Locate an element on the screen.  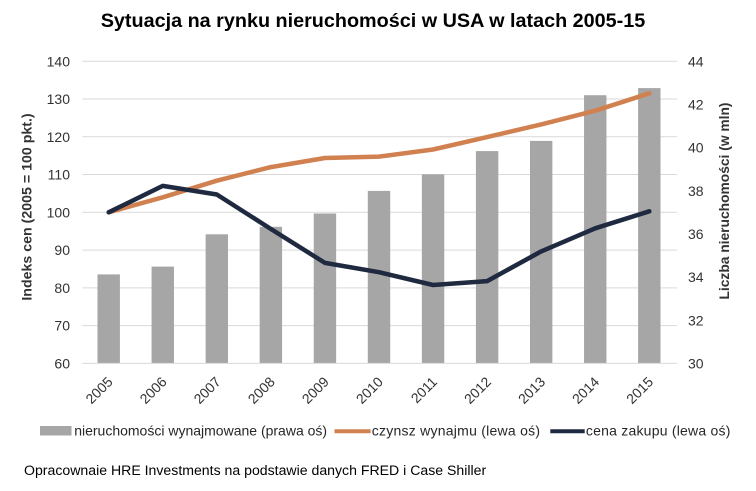
svg-text: 36 is located at coordinates (696, 234).